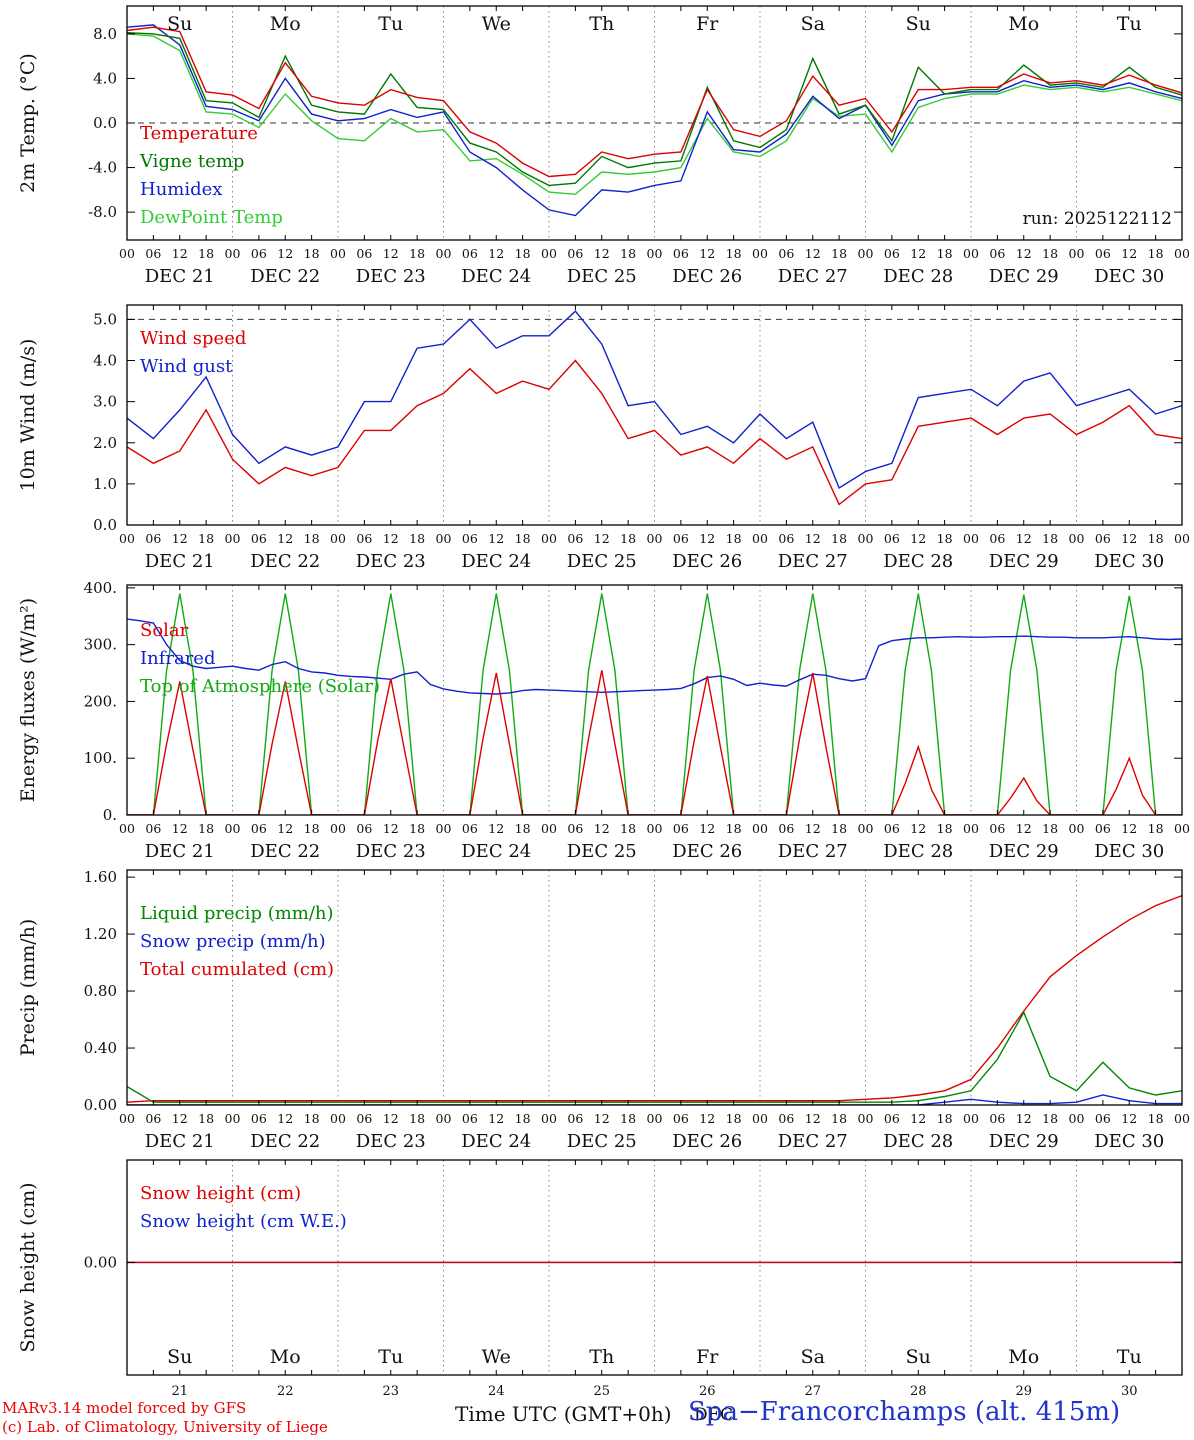 The width and height of the screenshot is (1194, 1440). I want to click on svg-text: Fr, so click(707, 24).